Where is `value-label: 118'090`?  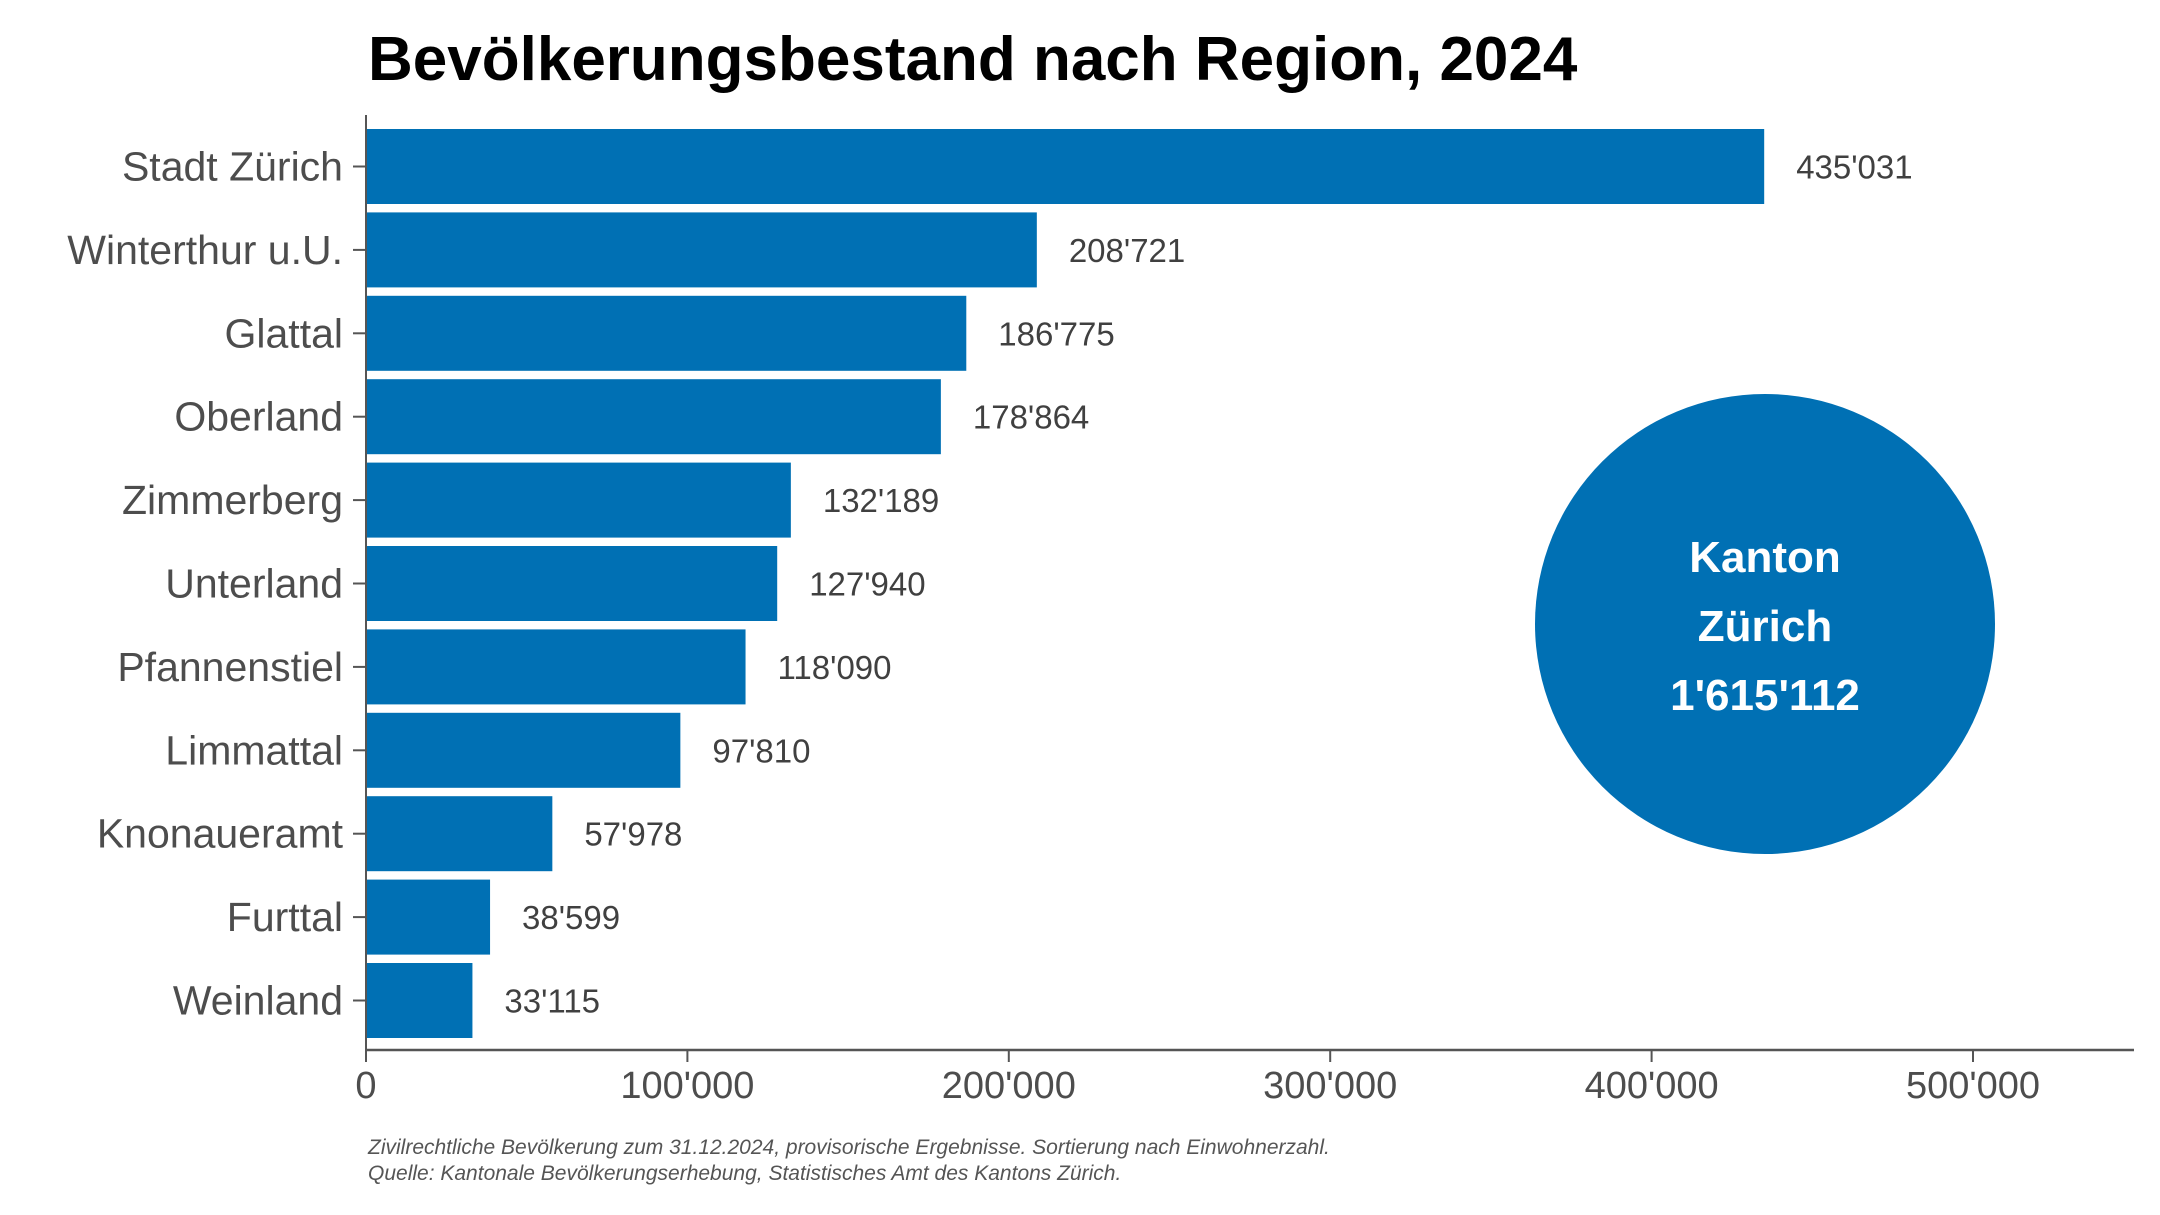
value-label: 118'090 is located at coordinates (835, 667).